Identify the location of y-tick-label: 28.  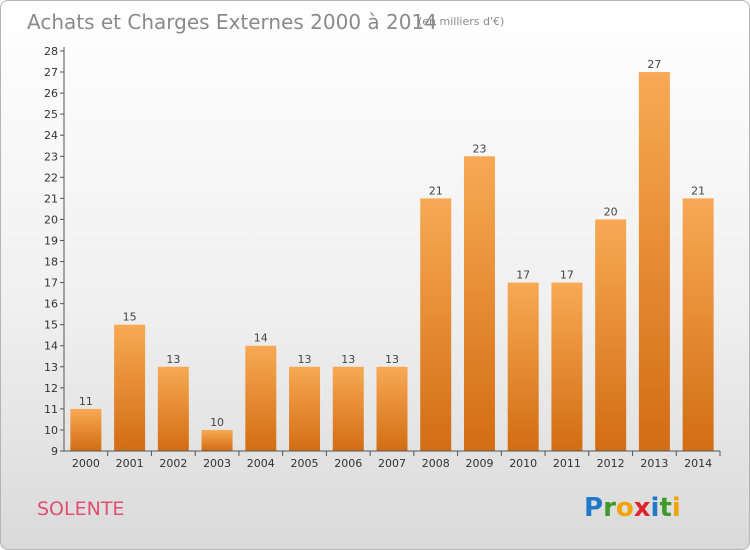
(51, 51).